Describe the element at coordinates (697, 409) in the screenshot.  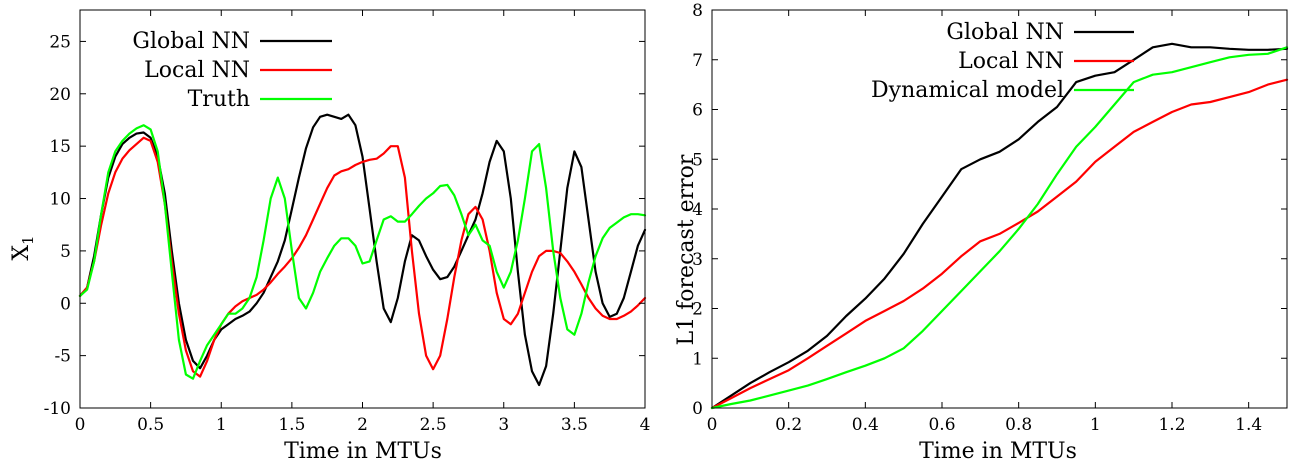
I see `right-y-tick-label: 0` at that location.